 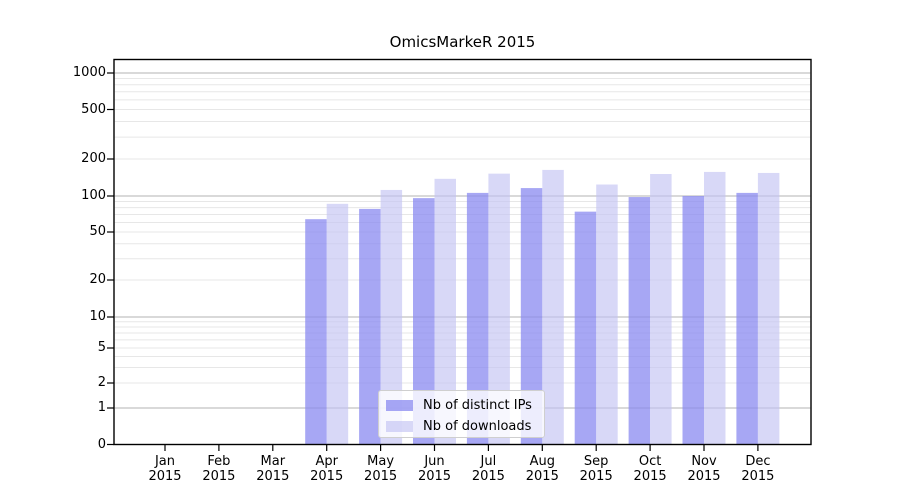 I want to click on bar-distinct-ips-oct, so click(x=639, y=321).